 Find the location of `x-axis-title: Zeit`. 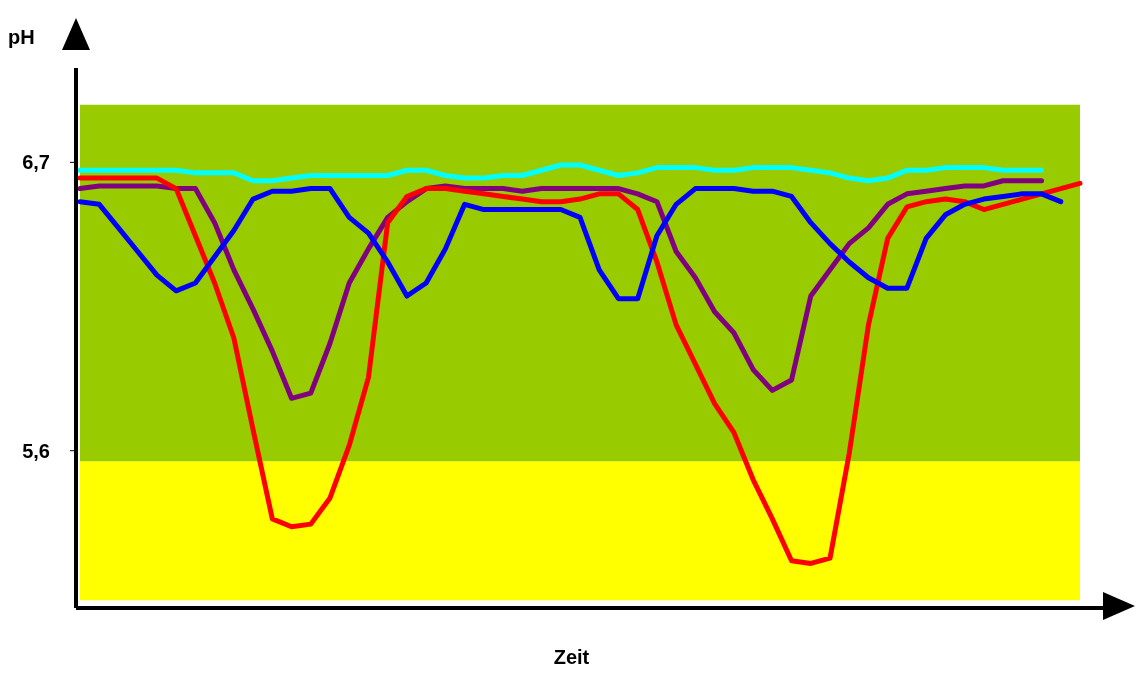

x-axis-title: Zeit is located at coordinates (571, 657).